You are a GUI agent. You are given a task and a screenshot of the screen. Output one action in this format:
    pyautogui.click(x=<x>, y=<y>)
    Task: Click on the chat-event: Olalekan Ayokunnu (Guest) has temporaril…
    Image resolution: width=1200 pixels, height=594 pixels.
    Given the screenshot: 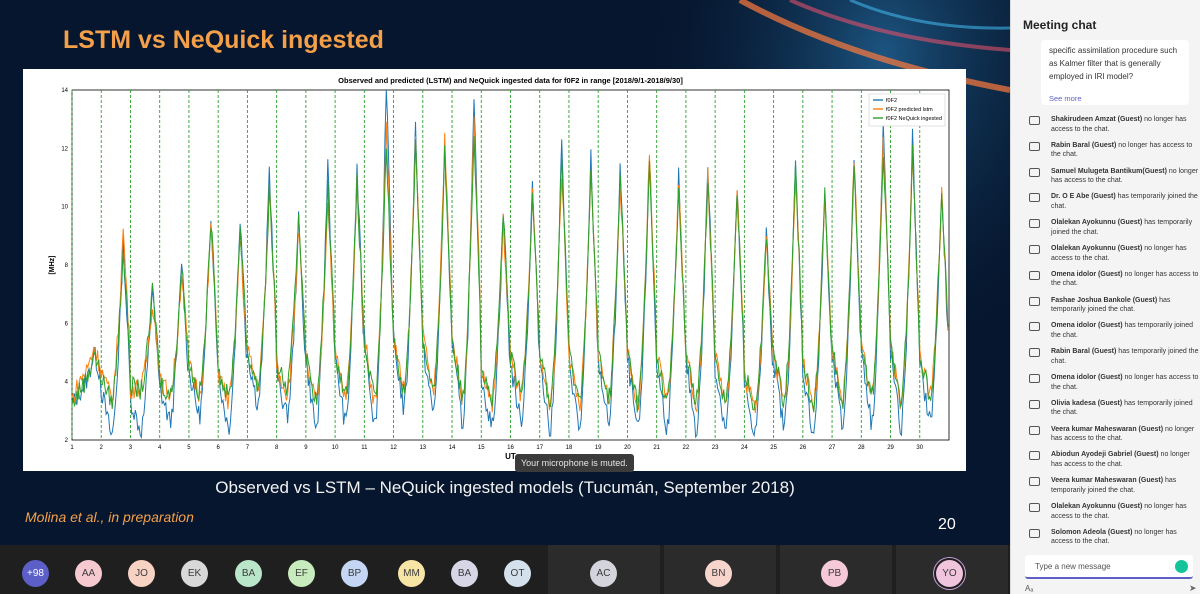 What is the action you would take?
    pyautogui.click(x=1113, y=231)
    